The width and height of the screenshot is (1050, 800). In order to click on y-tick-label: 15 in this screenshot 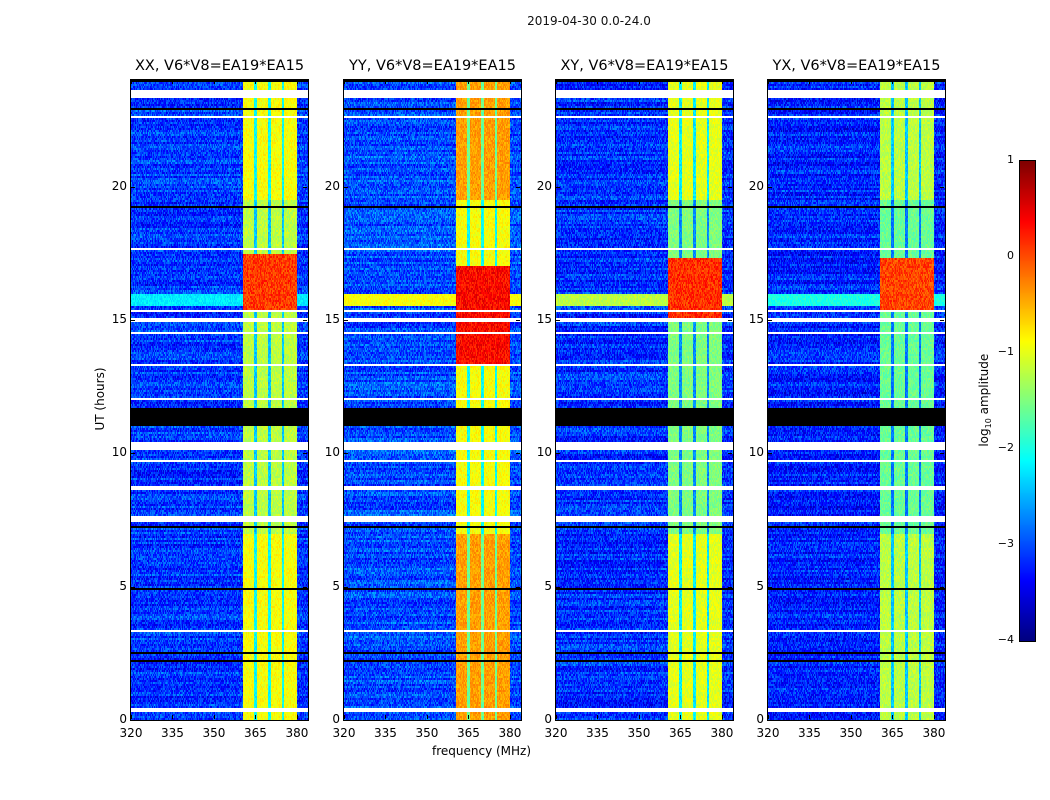, I will do `click(332, 319)`.